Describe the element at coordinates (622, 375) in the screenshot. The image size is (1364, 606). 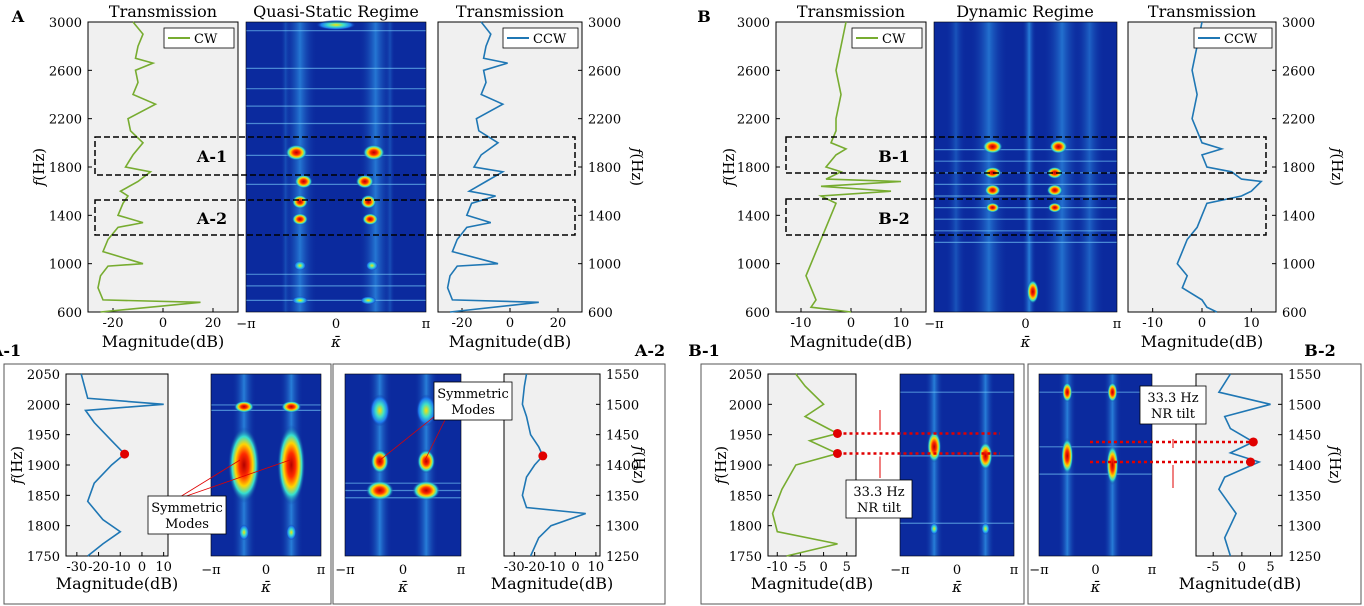
I see `a2-ytick-label: 1550` at that location.